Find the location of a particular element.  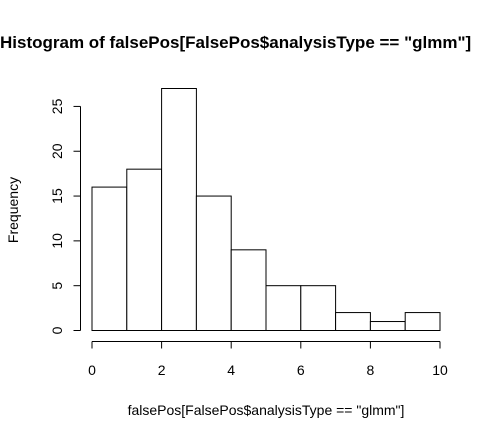

y-tick-label: 5 is located at coordinates (57, 286).